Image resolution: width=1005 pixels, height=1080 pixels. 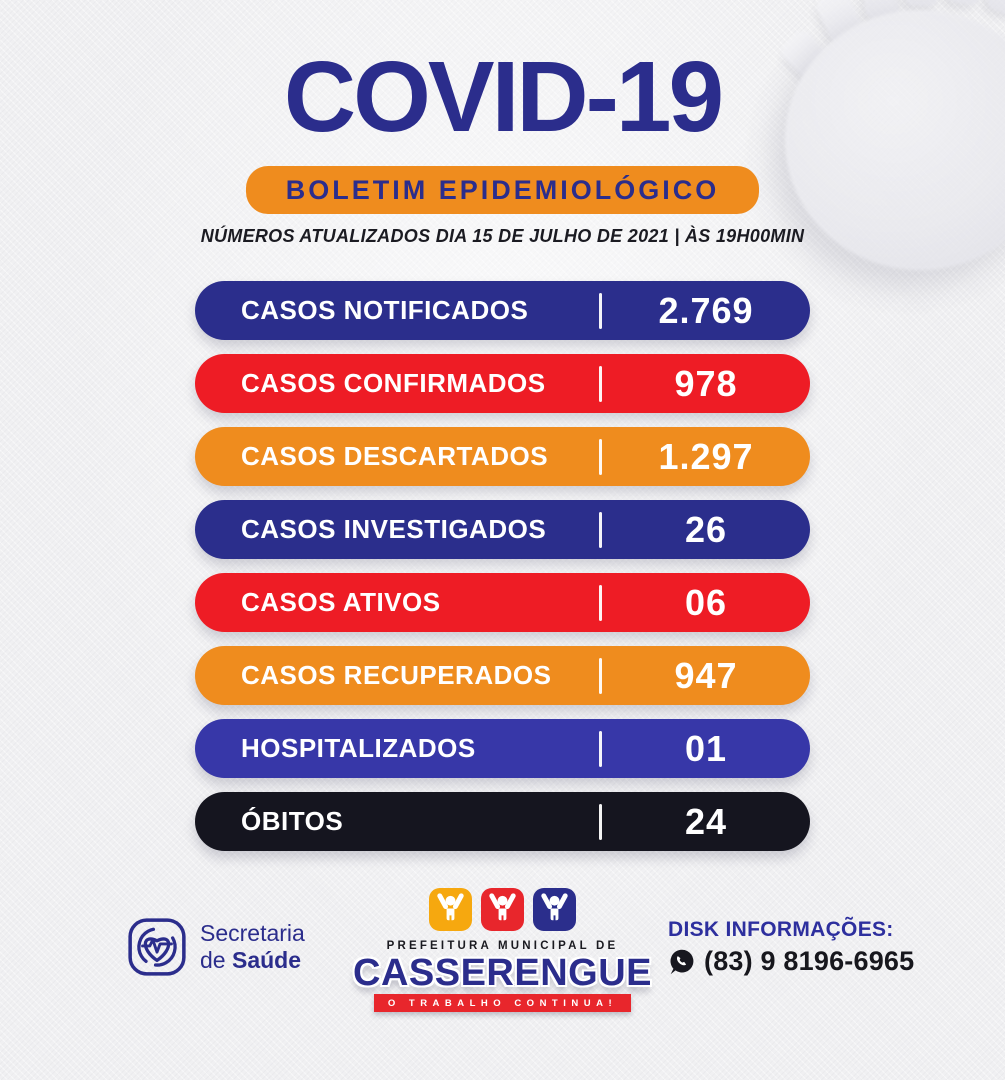 I want to click on person-blue-icon, so click(x=554, y=909).